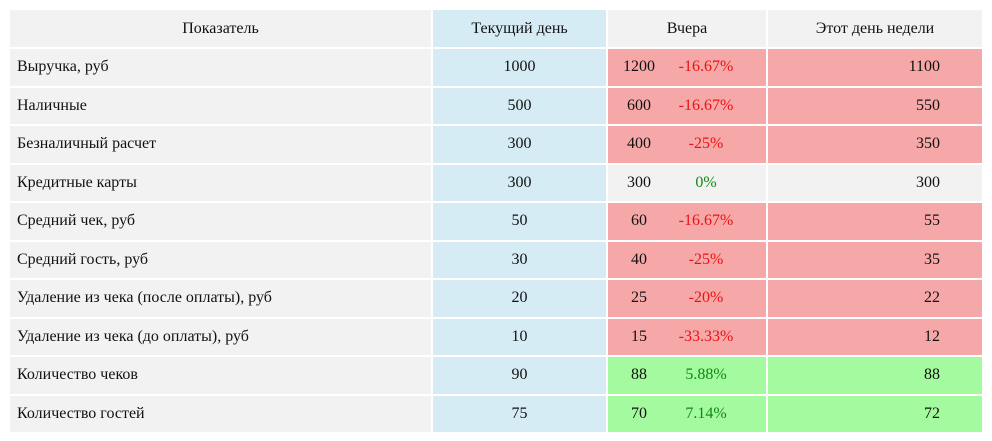  Describe the element at coordinates (220, 336) in the screenshot. I see `metric-name: Удаление из чека (до оплаты), руб` at that location.